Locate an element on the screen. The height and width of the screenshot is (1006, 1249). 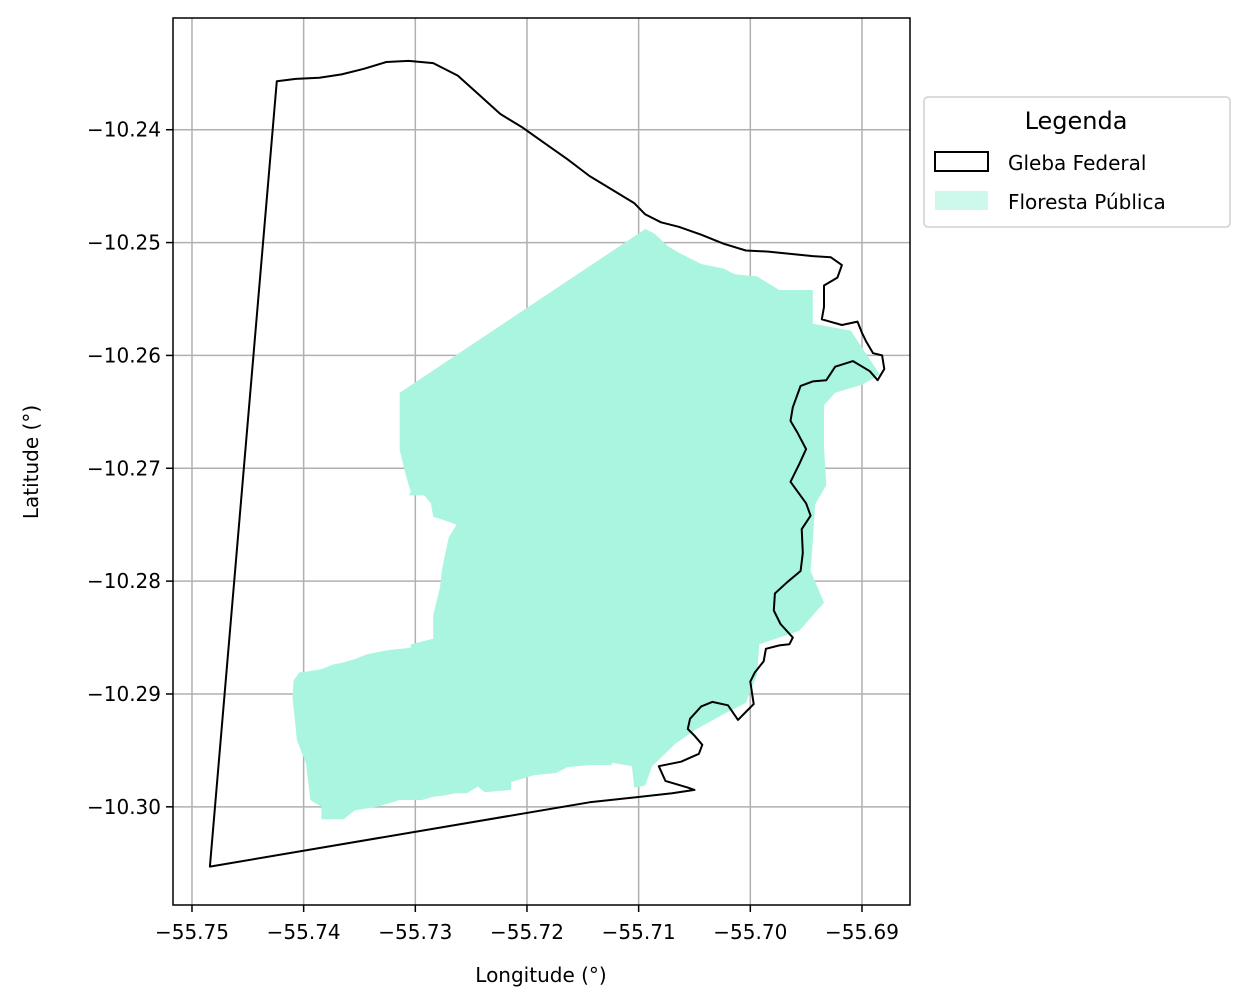
x-tick-label: −55.71 is located at coordinates (639, 932).